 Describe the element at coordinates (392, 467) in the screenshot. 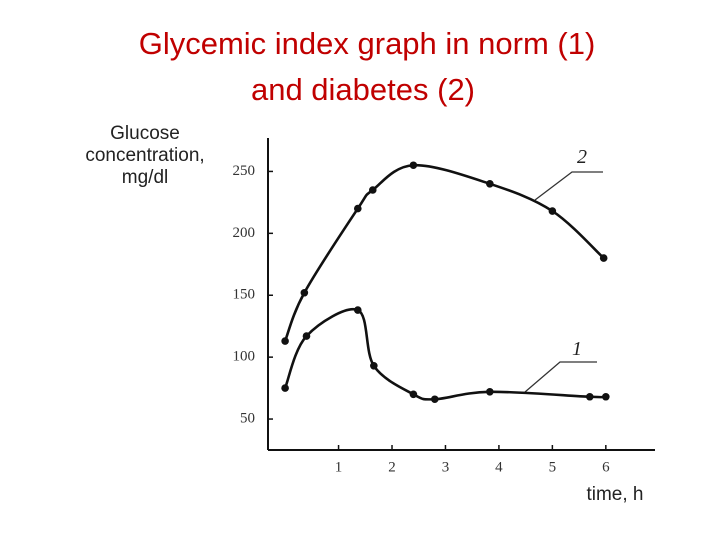

I see `x-tick-label: 2` at that location.